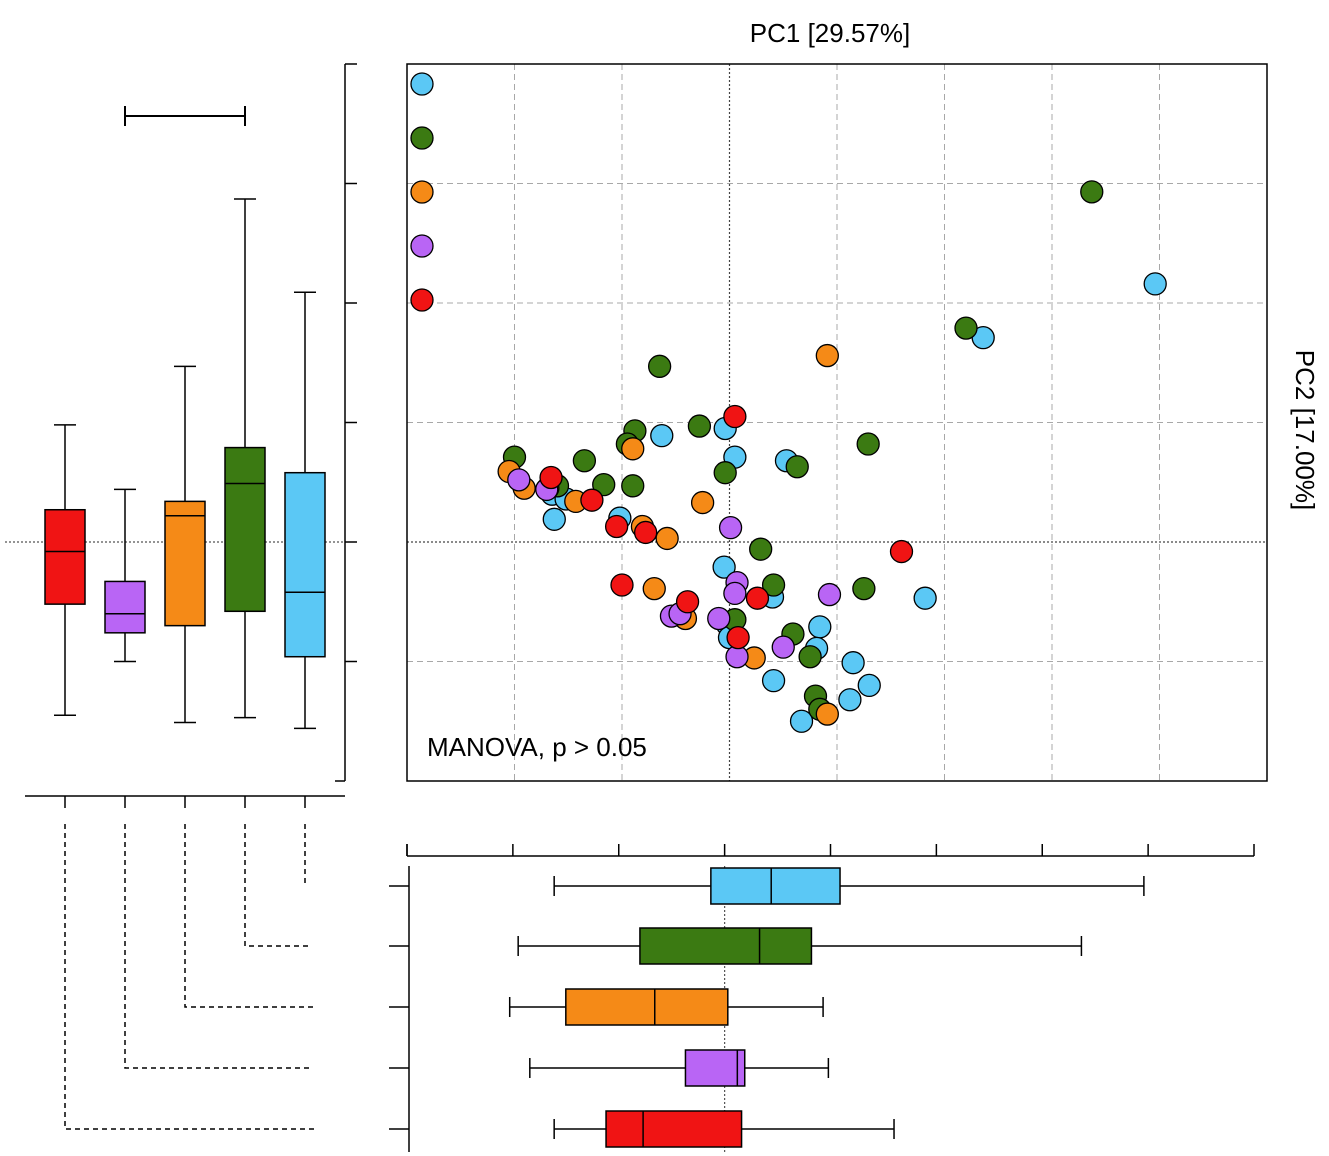 The height and width of the screenshot is (1156, 1329). I want to click on connector-mo, so click(218, 946).